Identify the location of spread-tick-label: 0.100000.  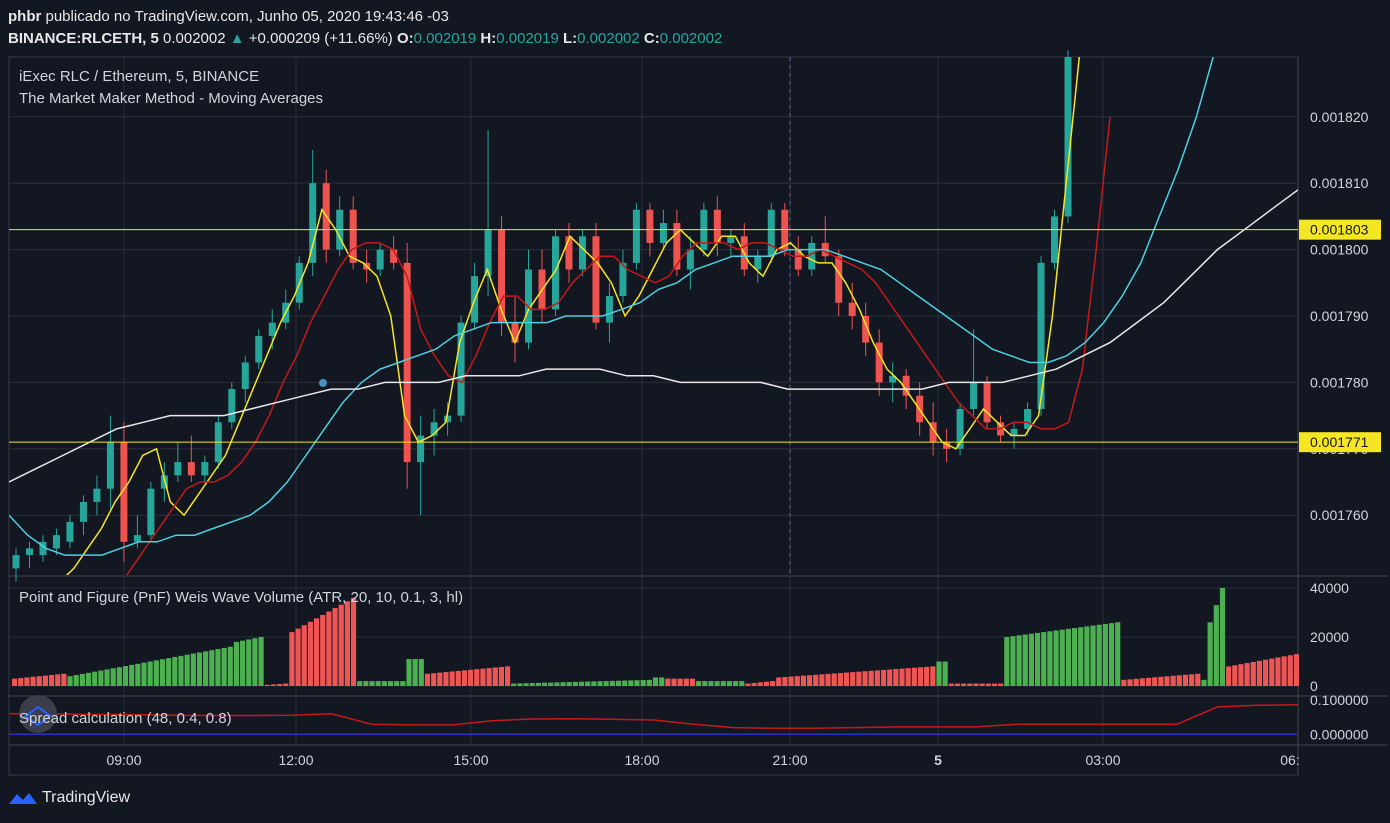
(1339, 700).